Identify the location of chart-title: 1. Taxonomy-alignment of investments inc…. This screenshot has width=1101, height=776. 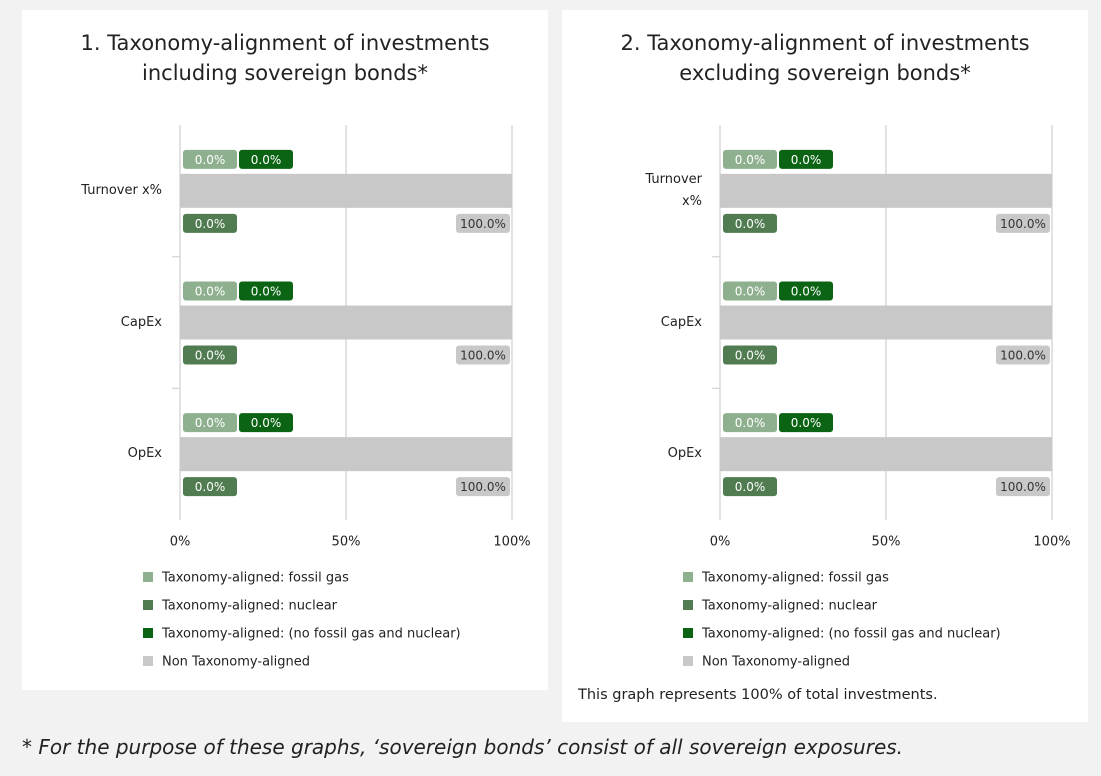
(285, 58).